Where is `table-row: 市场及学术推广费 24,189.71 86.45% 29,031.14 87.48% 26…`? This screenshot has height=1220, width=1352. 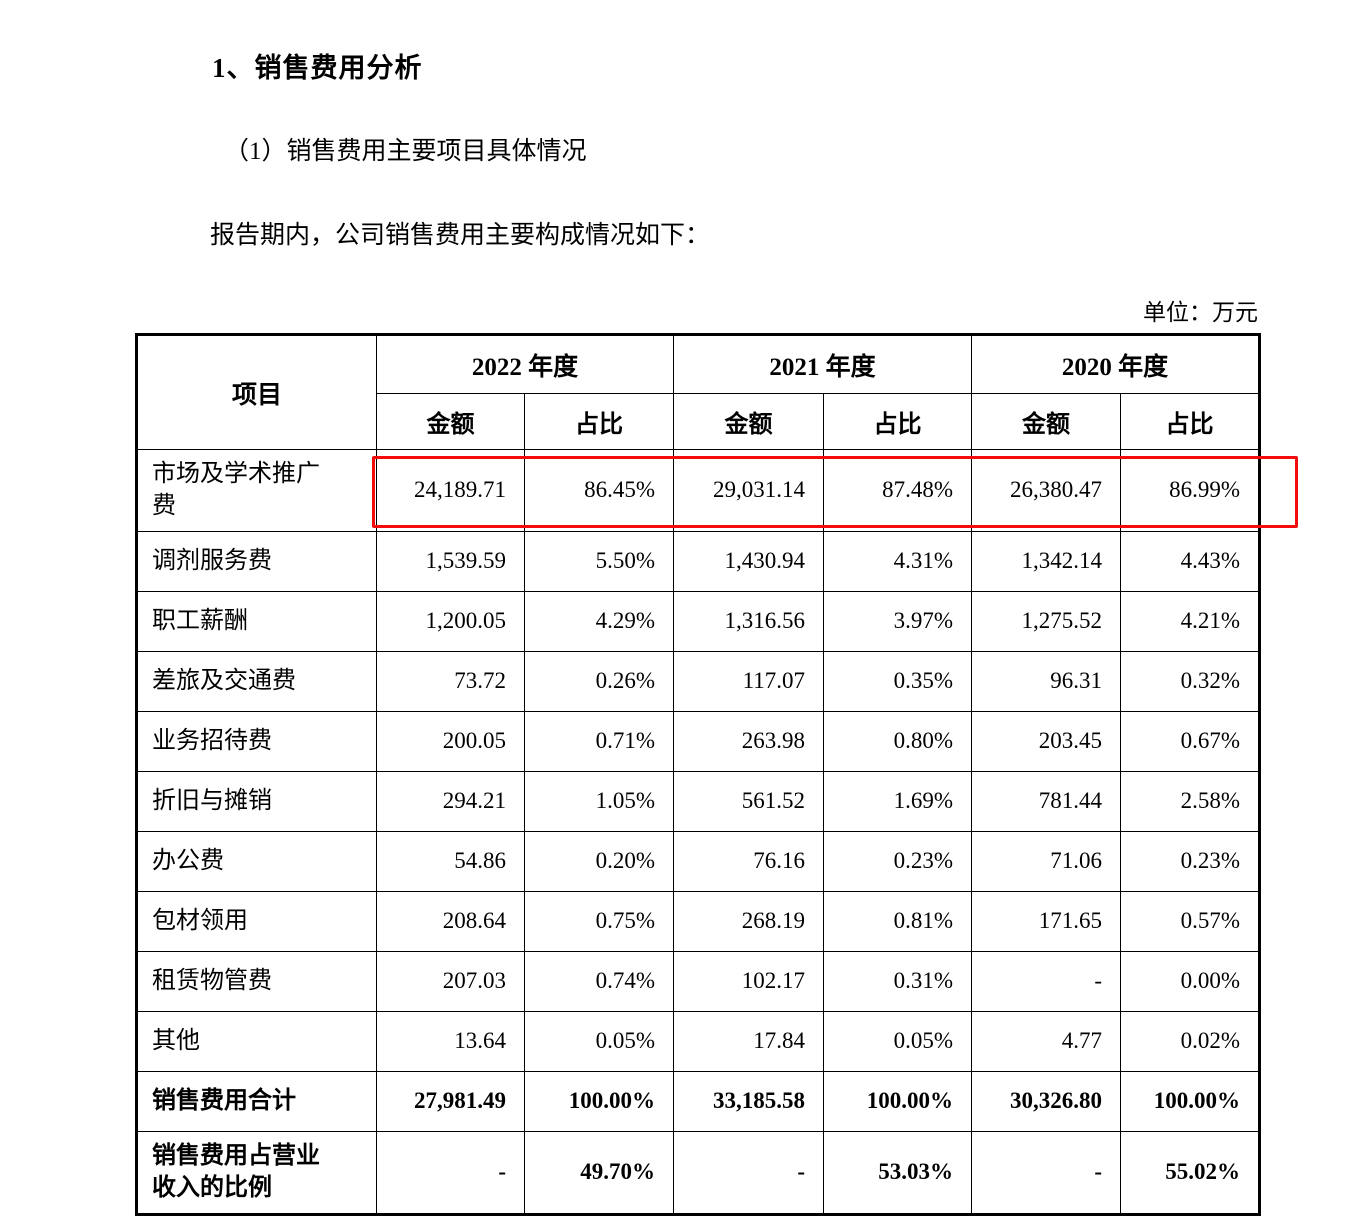
table-row: 市场及学术推广费 24,189.71 86.45% 29,031.14 87.48% 26… is located at coordinates (698, 490).